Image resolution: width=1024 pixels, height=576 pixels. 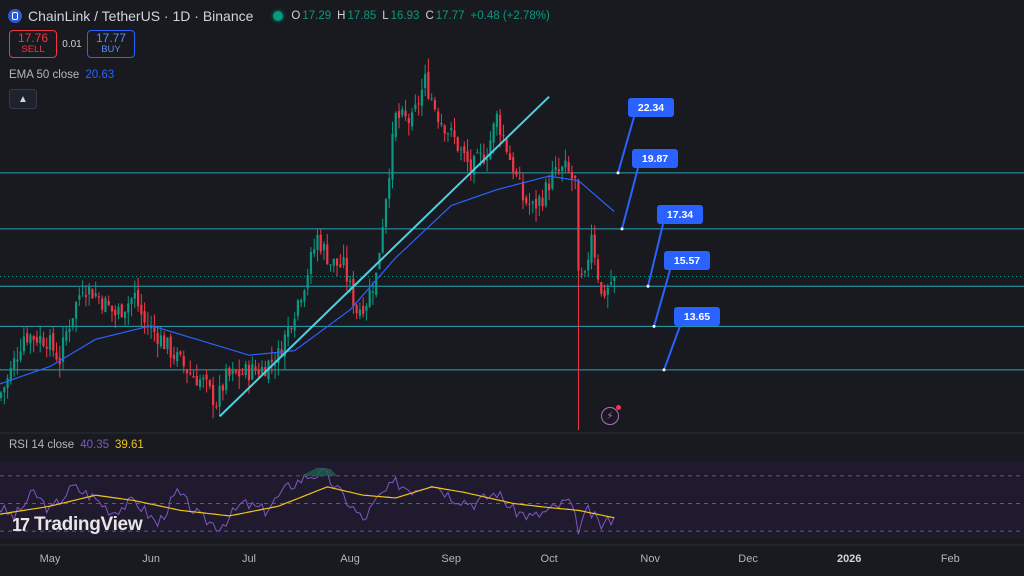 I want to click on callout-19-87: 19.87, so click(x=655, y=158).